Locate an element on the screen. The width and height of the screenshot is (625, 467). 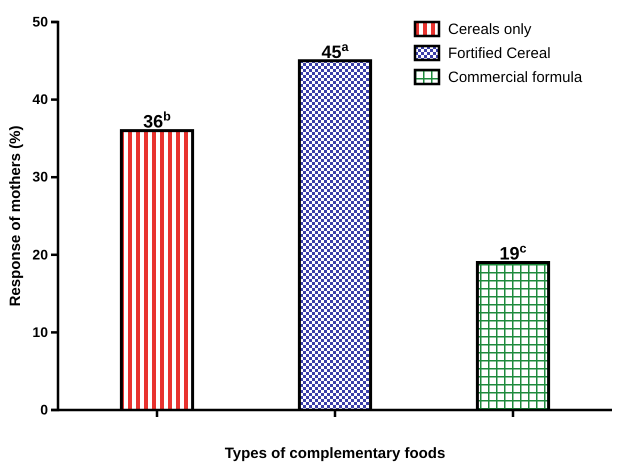
legend-label: Fortified Cereal is located at coordinates (499, 53).